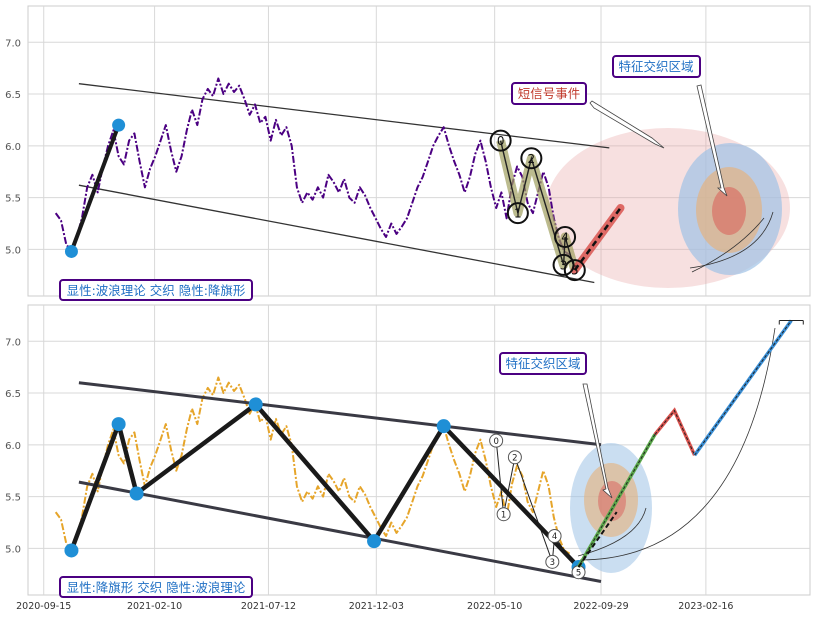 The height and width of the screenshot is (617, 816). I want to click on bottom-small-marker-label: 2, so click(514, 458).